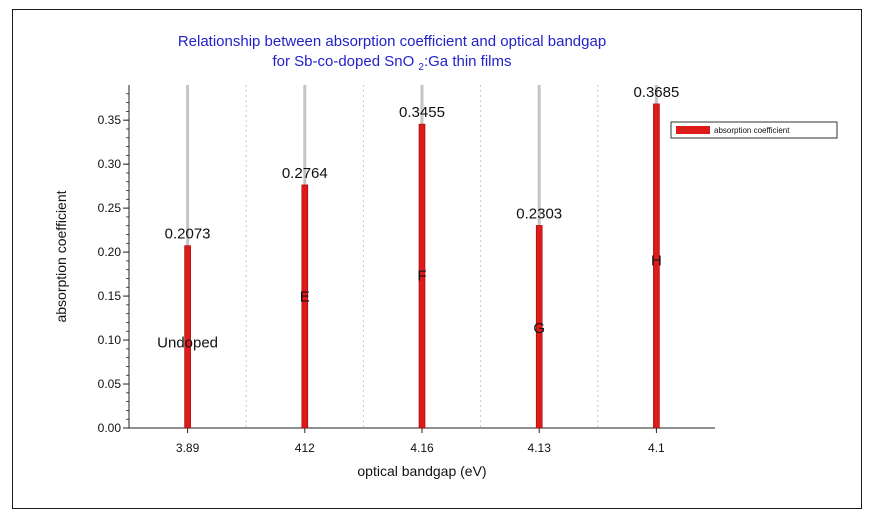 This screenshot has width=878, height=524. What do you see at coordinates (110, 428) in the screenshot?
I see `y-tick-label: 0.00` at bounding box center [110, 428].